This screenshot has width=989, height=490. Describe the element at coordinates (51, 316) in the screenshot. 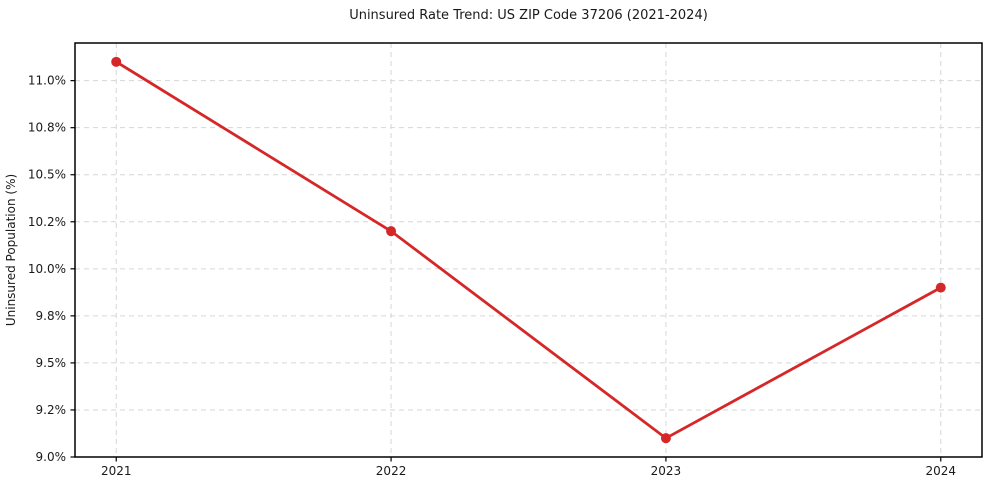

I see `y-tick-label: 9.8%` at that location.